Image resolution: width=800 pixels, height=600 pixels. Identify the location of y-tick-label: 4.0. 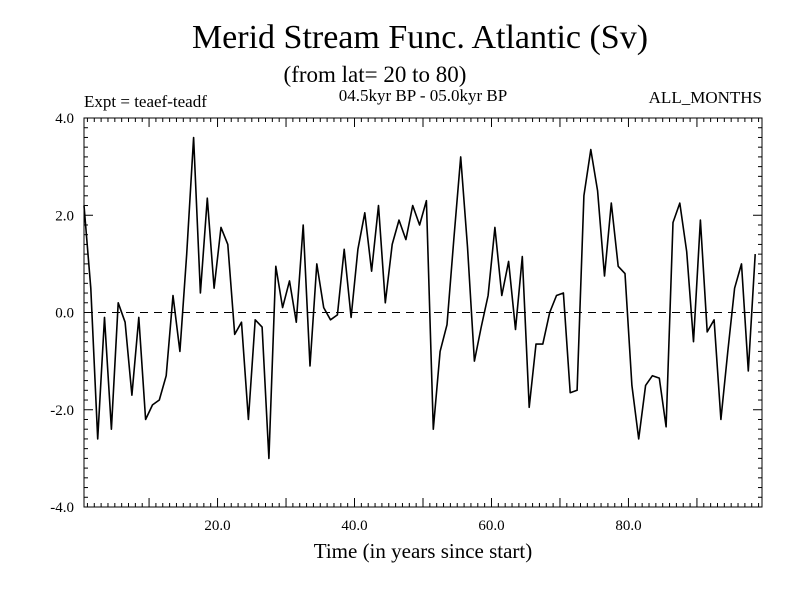
(64, 119).